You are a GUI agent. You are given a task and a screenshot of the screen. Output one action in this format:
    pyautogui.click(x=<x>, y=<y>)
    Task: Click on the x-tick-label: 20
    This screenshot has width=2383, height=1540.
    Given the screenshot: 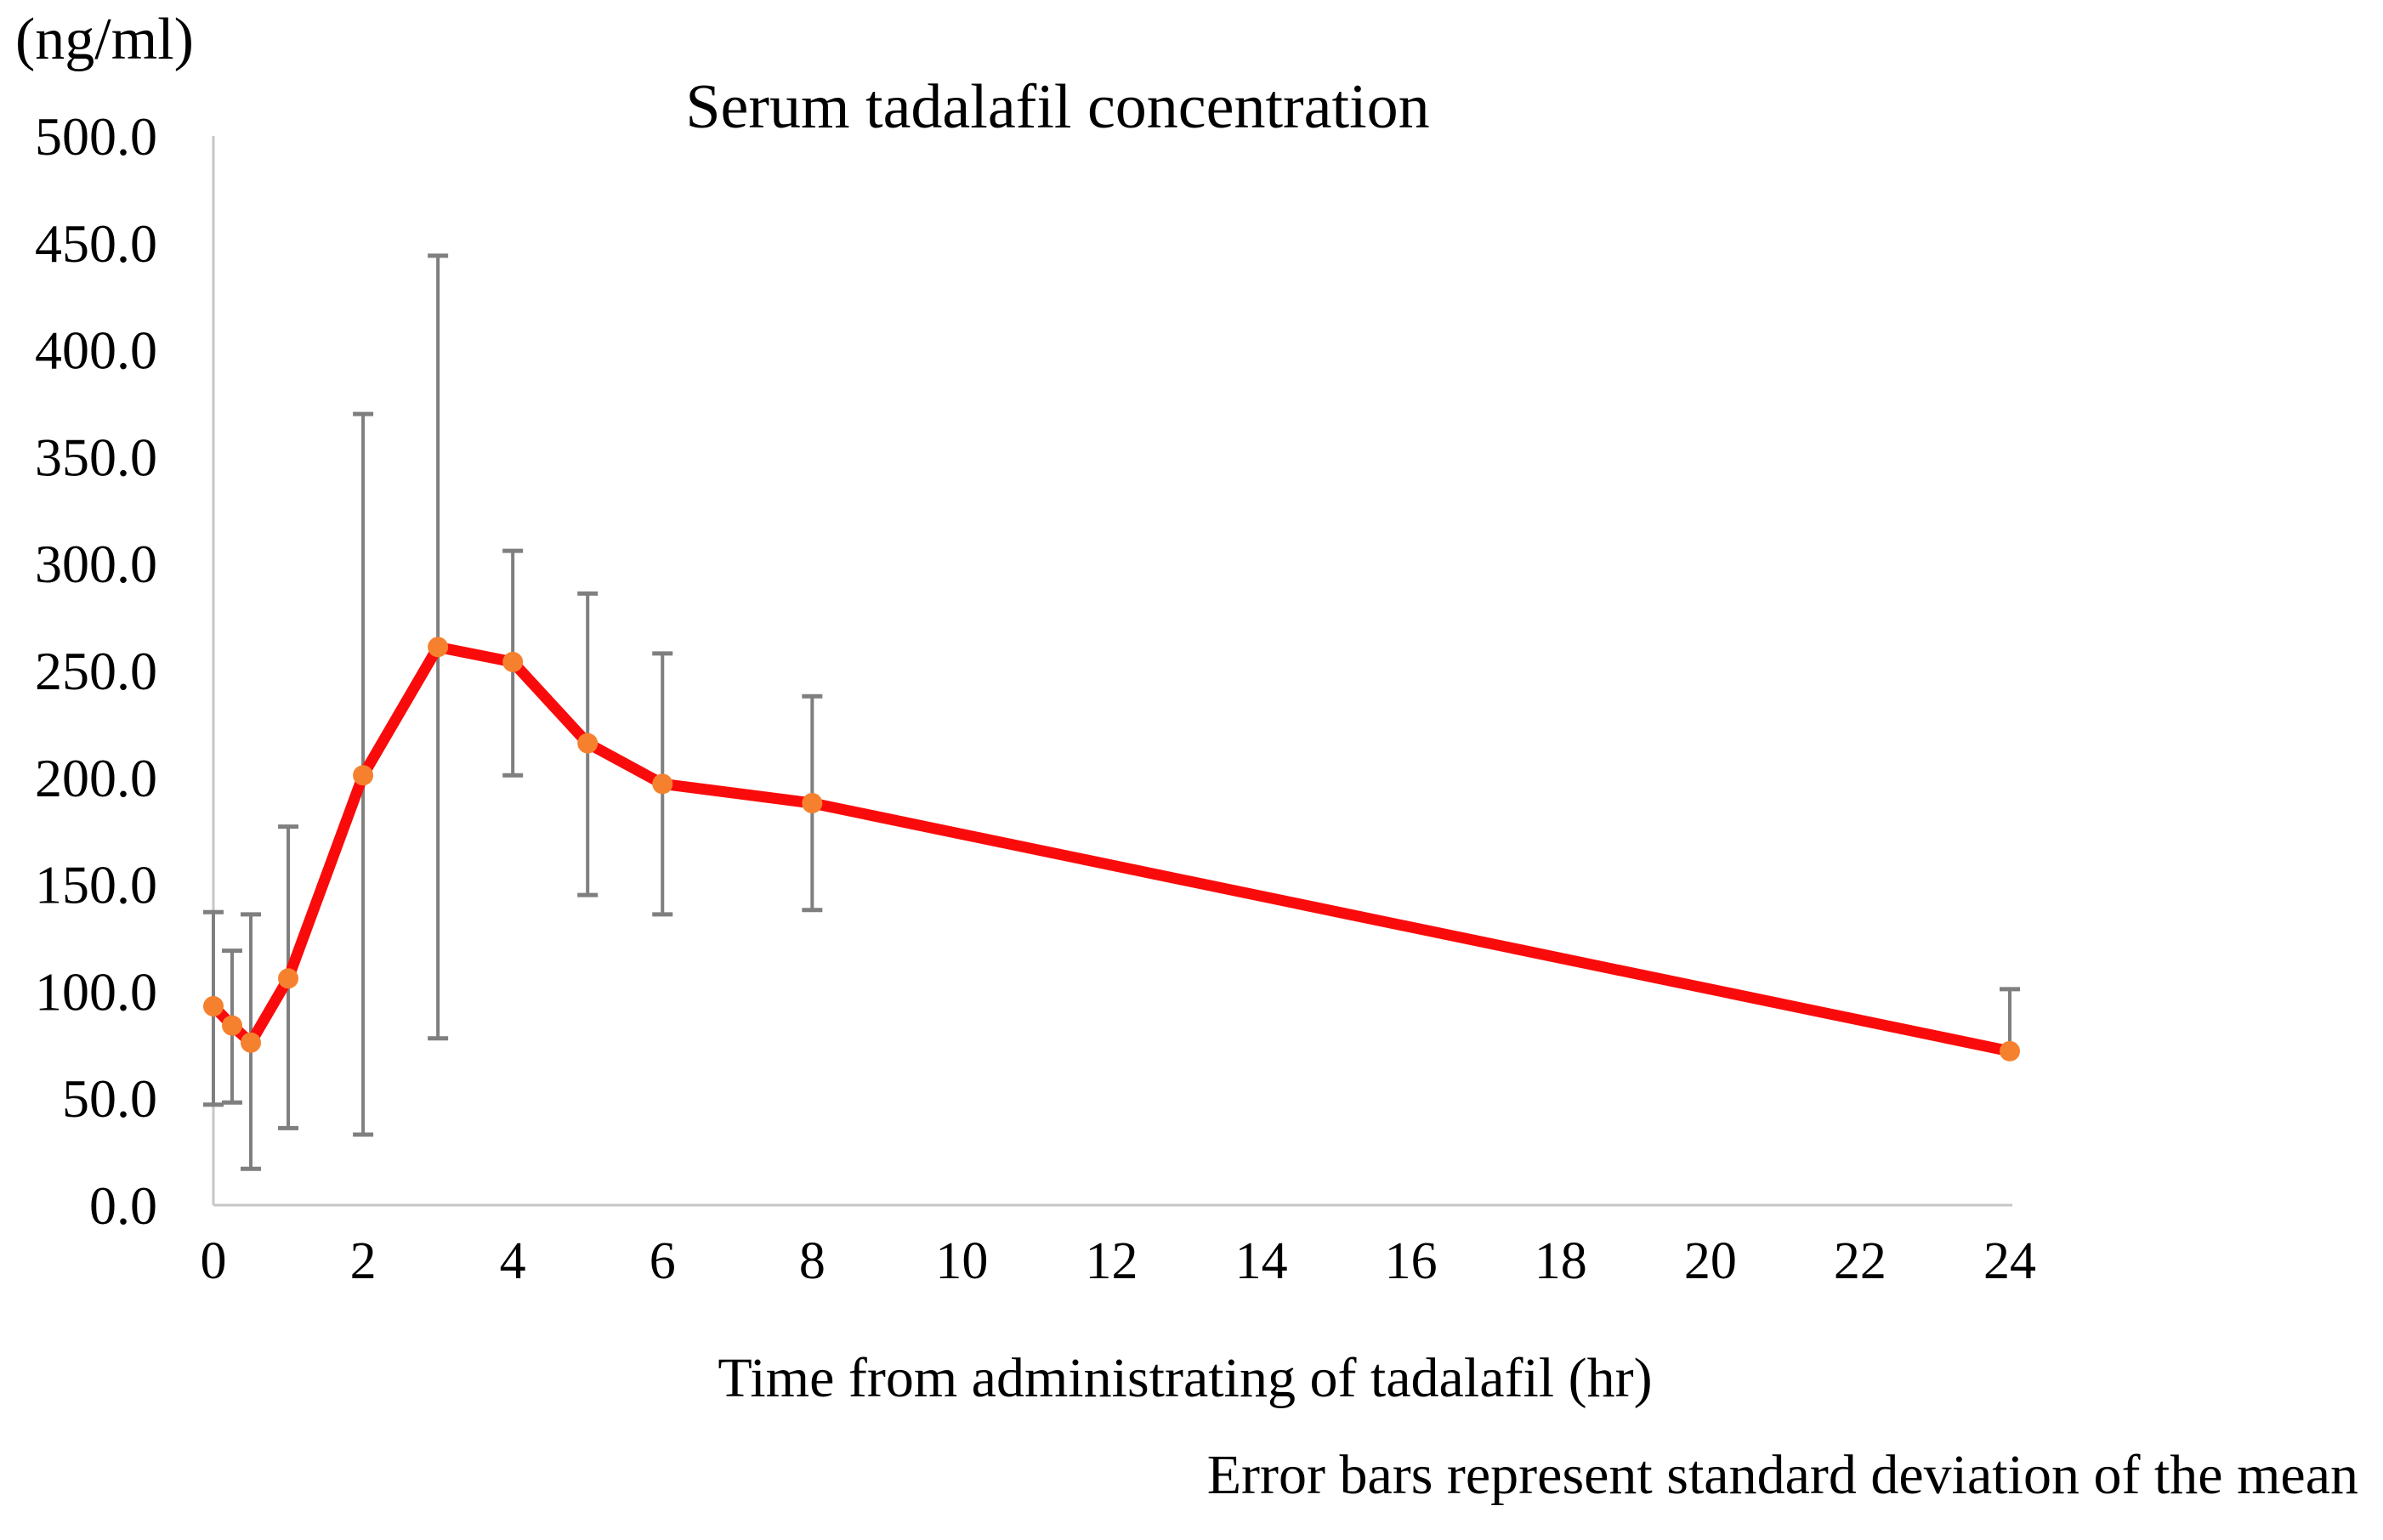 What is the action you would take?
    pyautogui.click(x=1710, y=1261)
    